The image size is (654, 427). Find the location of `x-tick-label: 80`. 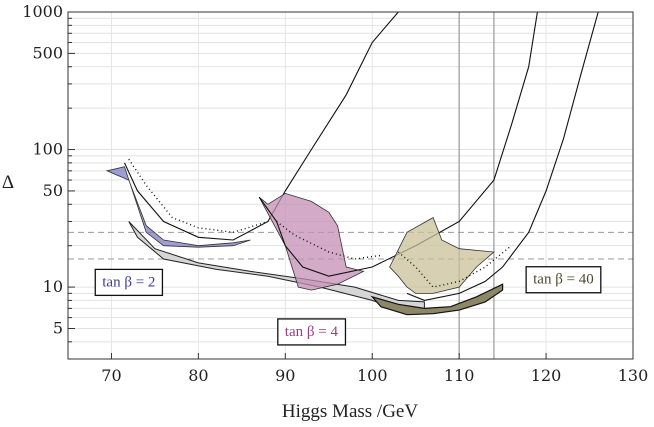

x-tick-label: 80 is located at coordinates (198, 375).